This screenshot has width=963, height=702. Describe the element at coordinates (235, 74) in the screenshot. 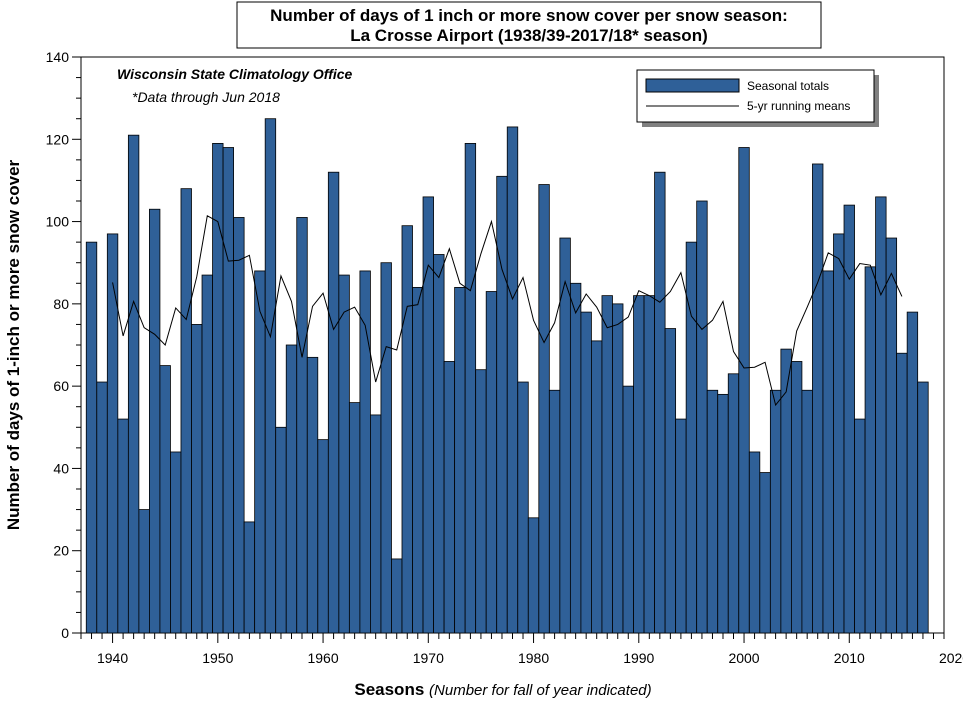

I see `source-annotation: Wisconsin State Climatology Office` at that location.